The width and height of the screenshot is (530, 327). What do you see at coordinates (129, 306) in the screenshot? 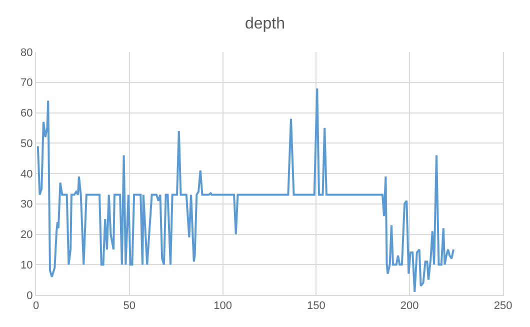
I see `x-tick-label: 50` at bounding box center [129, 306].